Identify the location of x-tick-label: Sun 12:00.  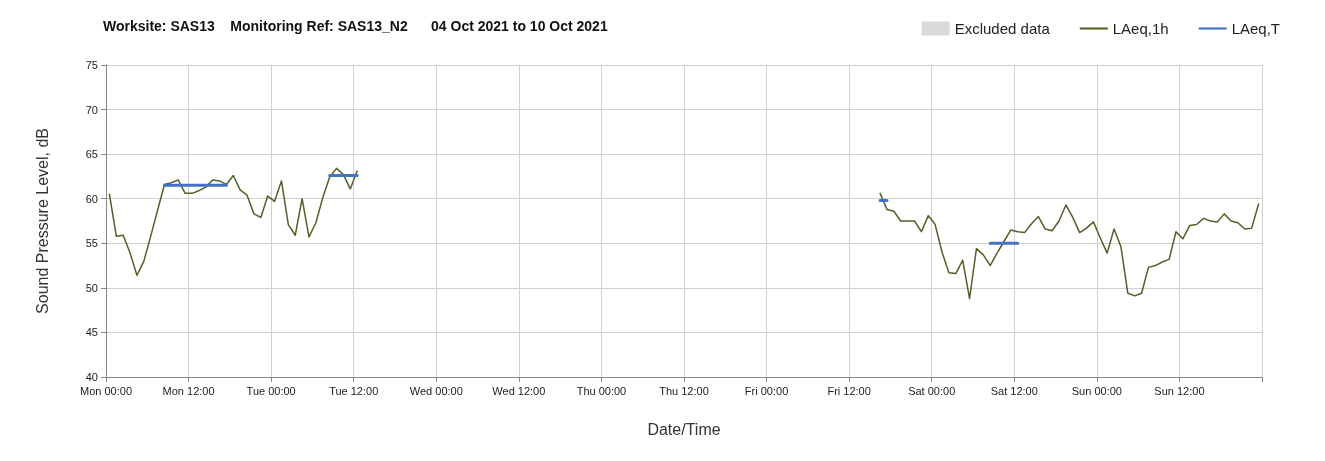
(1179, 390).